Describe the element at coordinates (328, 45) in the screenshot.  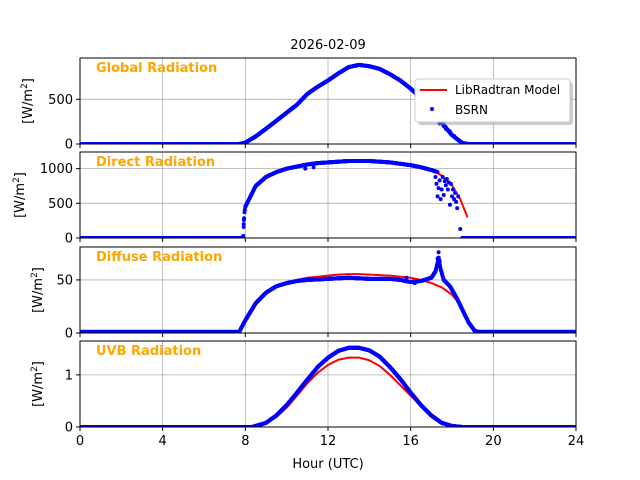
I see `chart-title: 2026-02-09` at that location.